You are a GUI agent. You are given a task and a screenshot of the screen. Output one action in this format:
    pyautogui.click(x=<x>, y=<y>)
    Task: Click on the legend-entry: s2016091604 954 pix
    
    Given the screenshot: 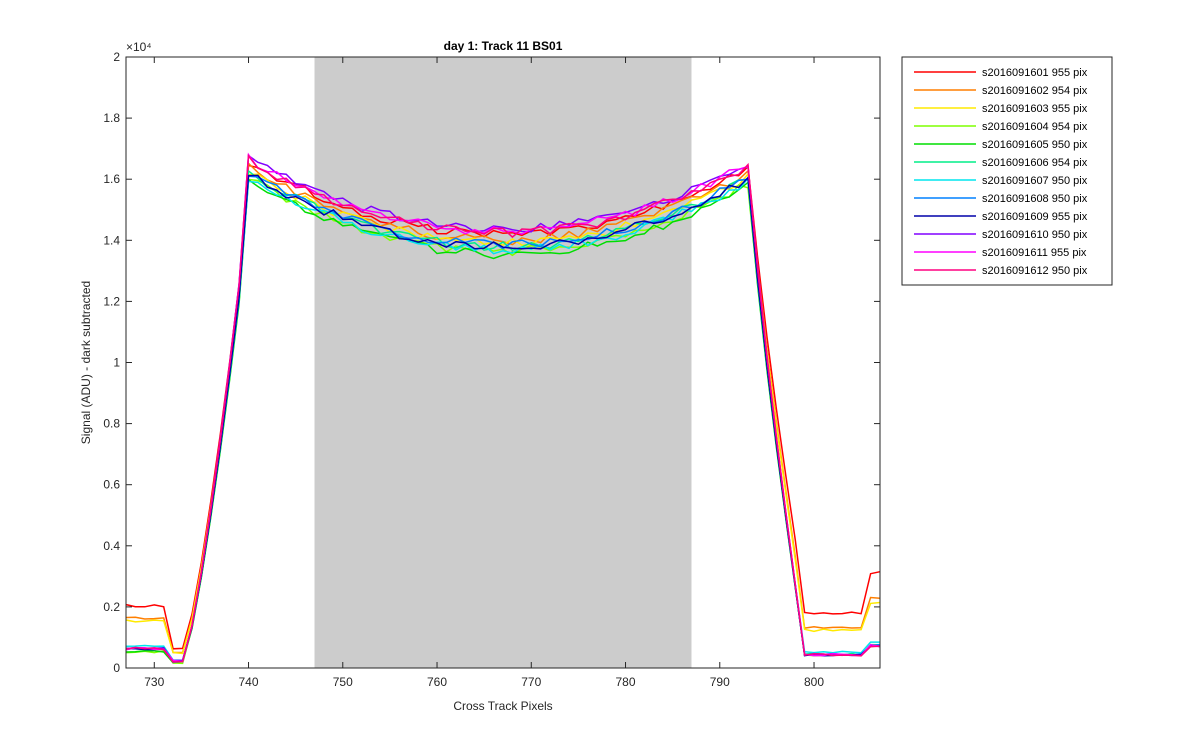 What is the action you would take?
    pyautogui.click(x=1035, y=127)
    